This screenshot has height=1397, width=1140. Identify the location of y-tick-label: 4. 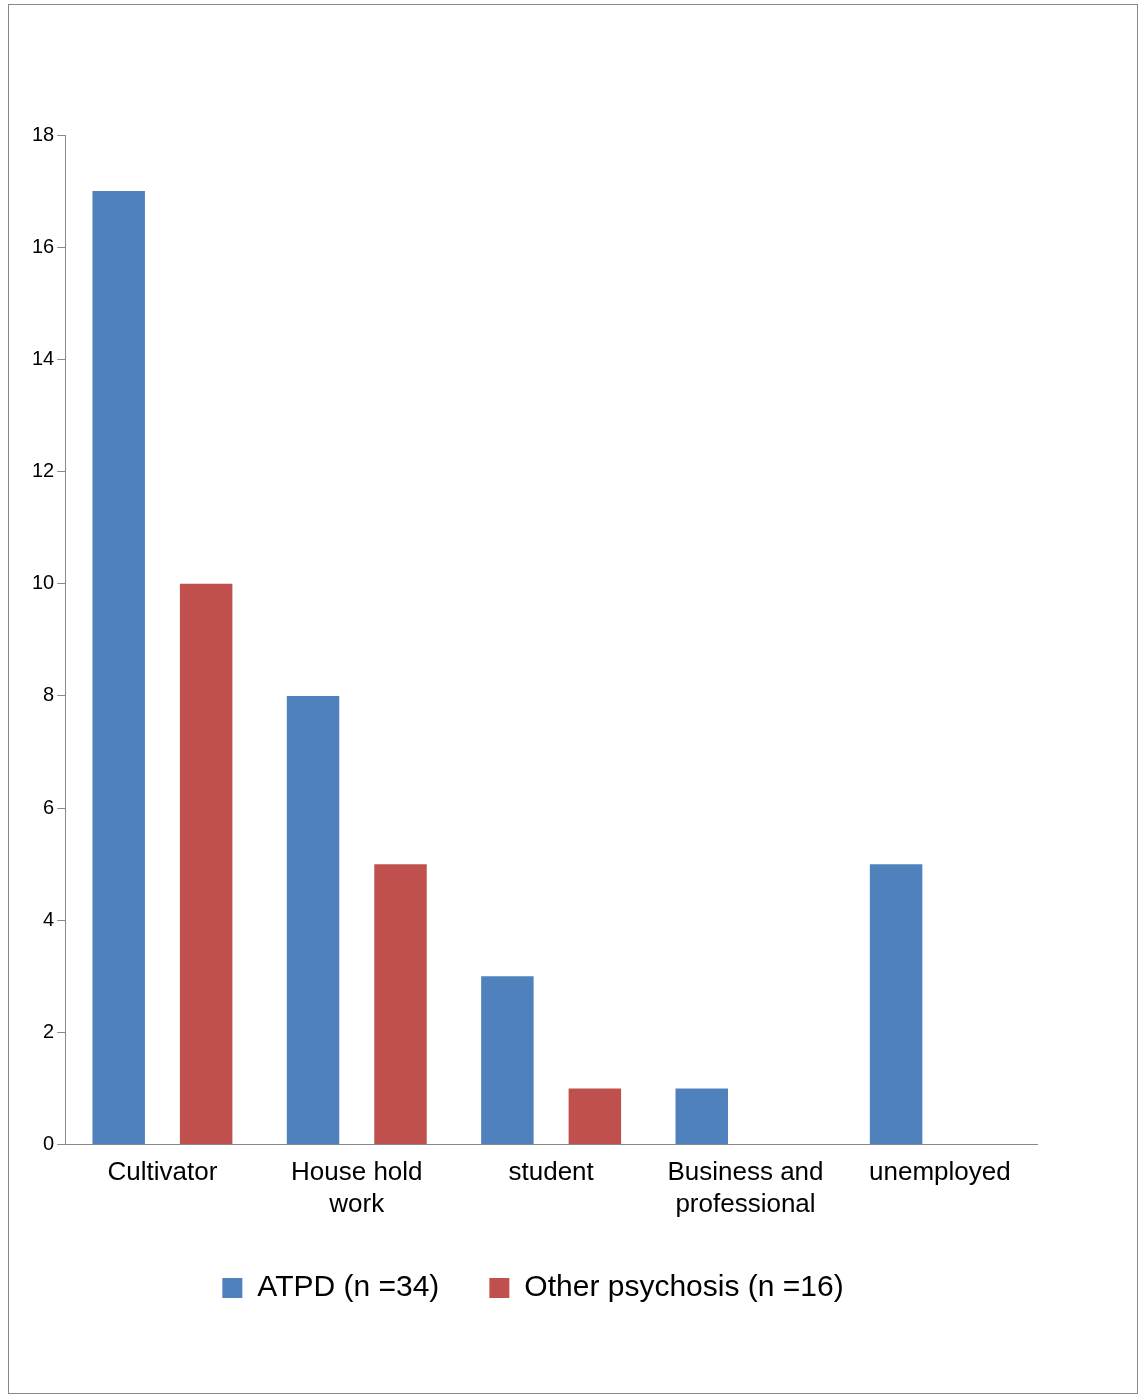
(49, 918).